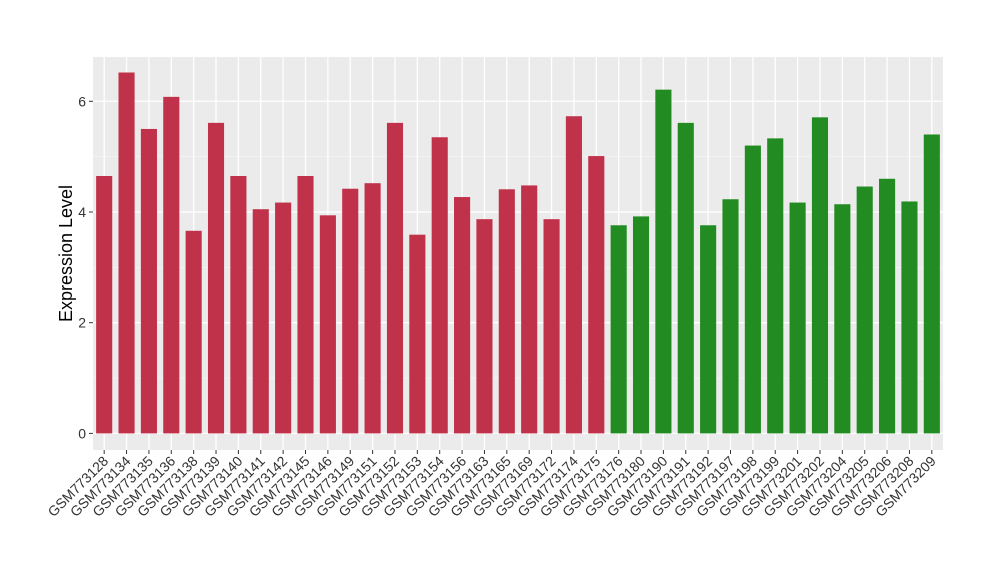  I want to click on y-tick-label: 6, so click(82, 101).